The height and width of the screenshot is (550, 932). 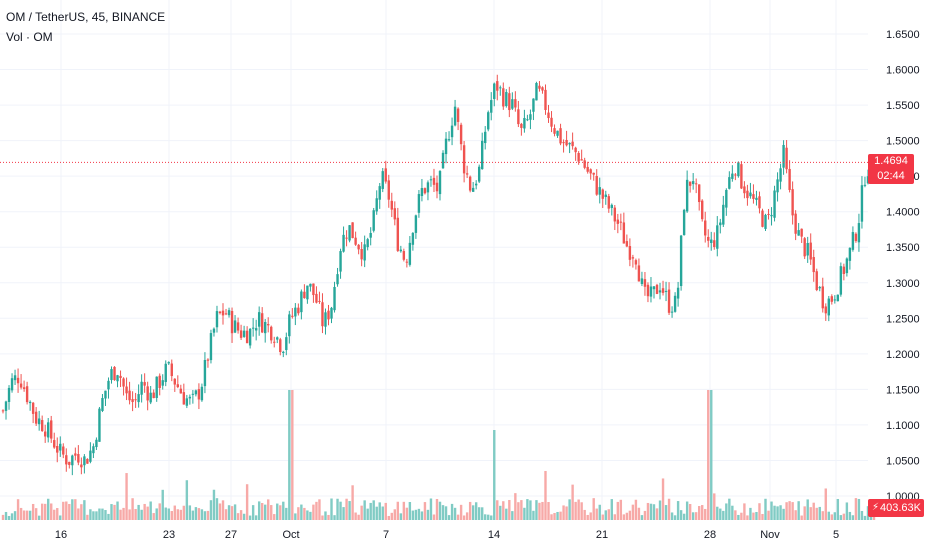 What do you see at coordinates (903, 461) in the screenshot?
I see `price-tick-label: 1.0500` at bounding box center [903, 461].